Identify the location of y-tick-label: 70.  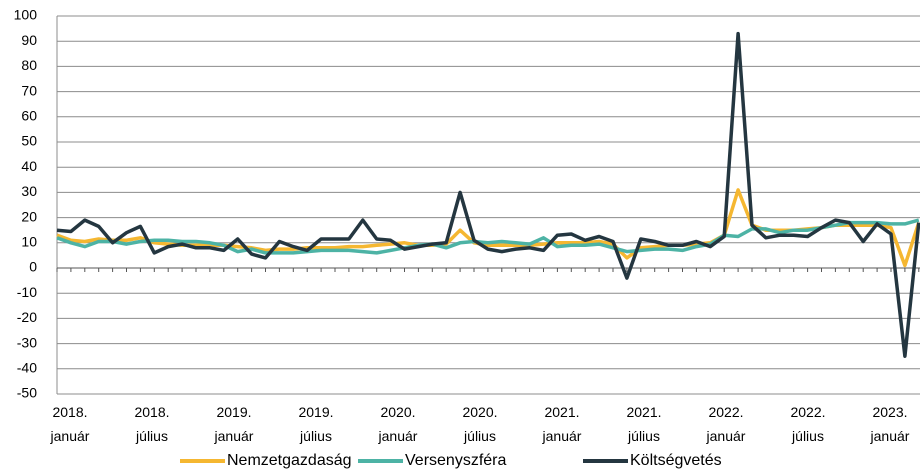
(29, 90).